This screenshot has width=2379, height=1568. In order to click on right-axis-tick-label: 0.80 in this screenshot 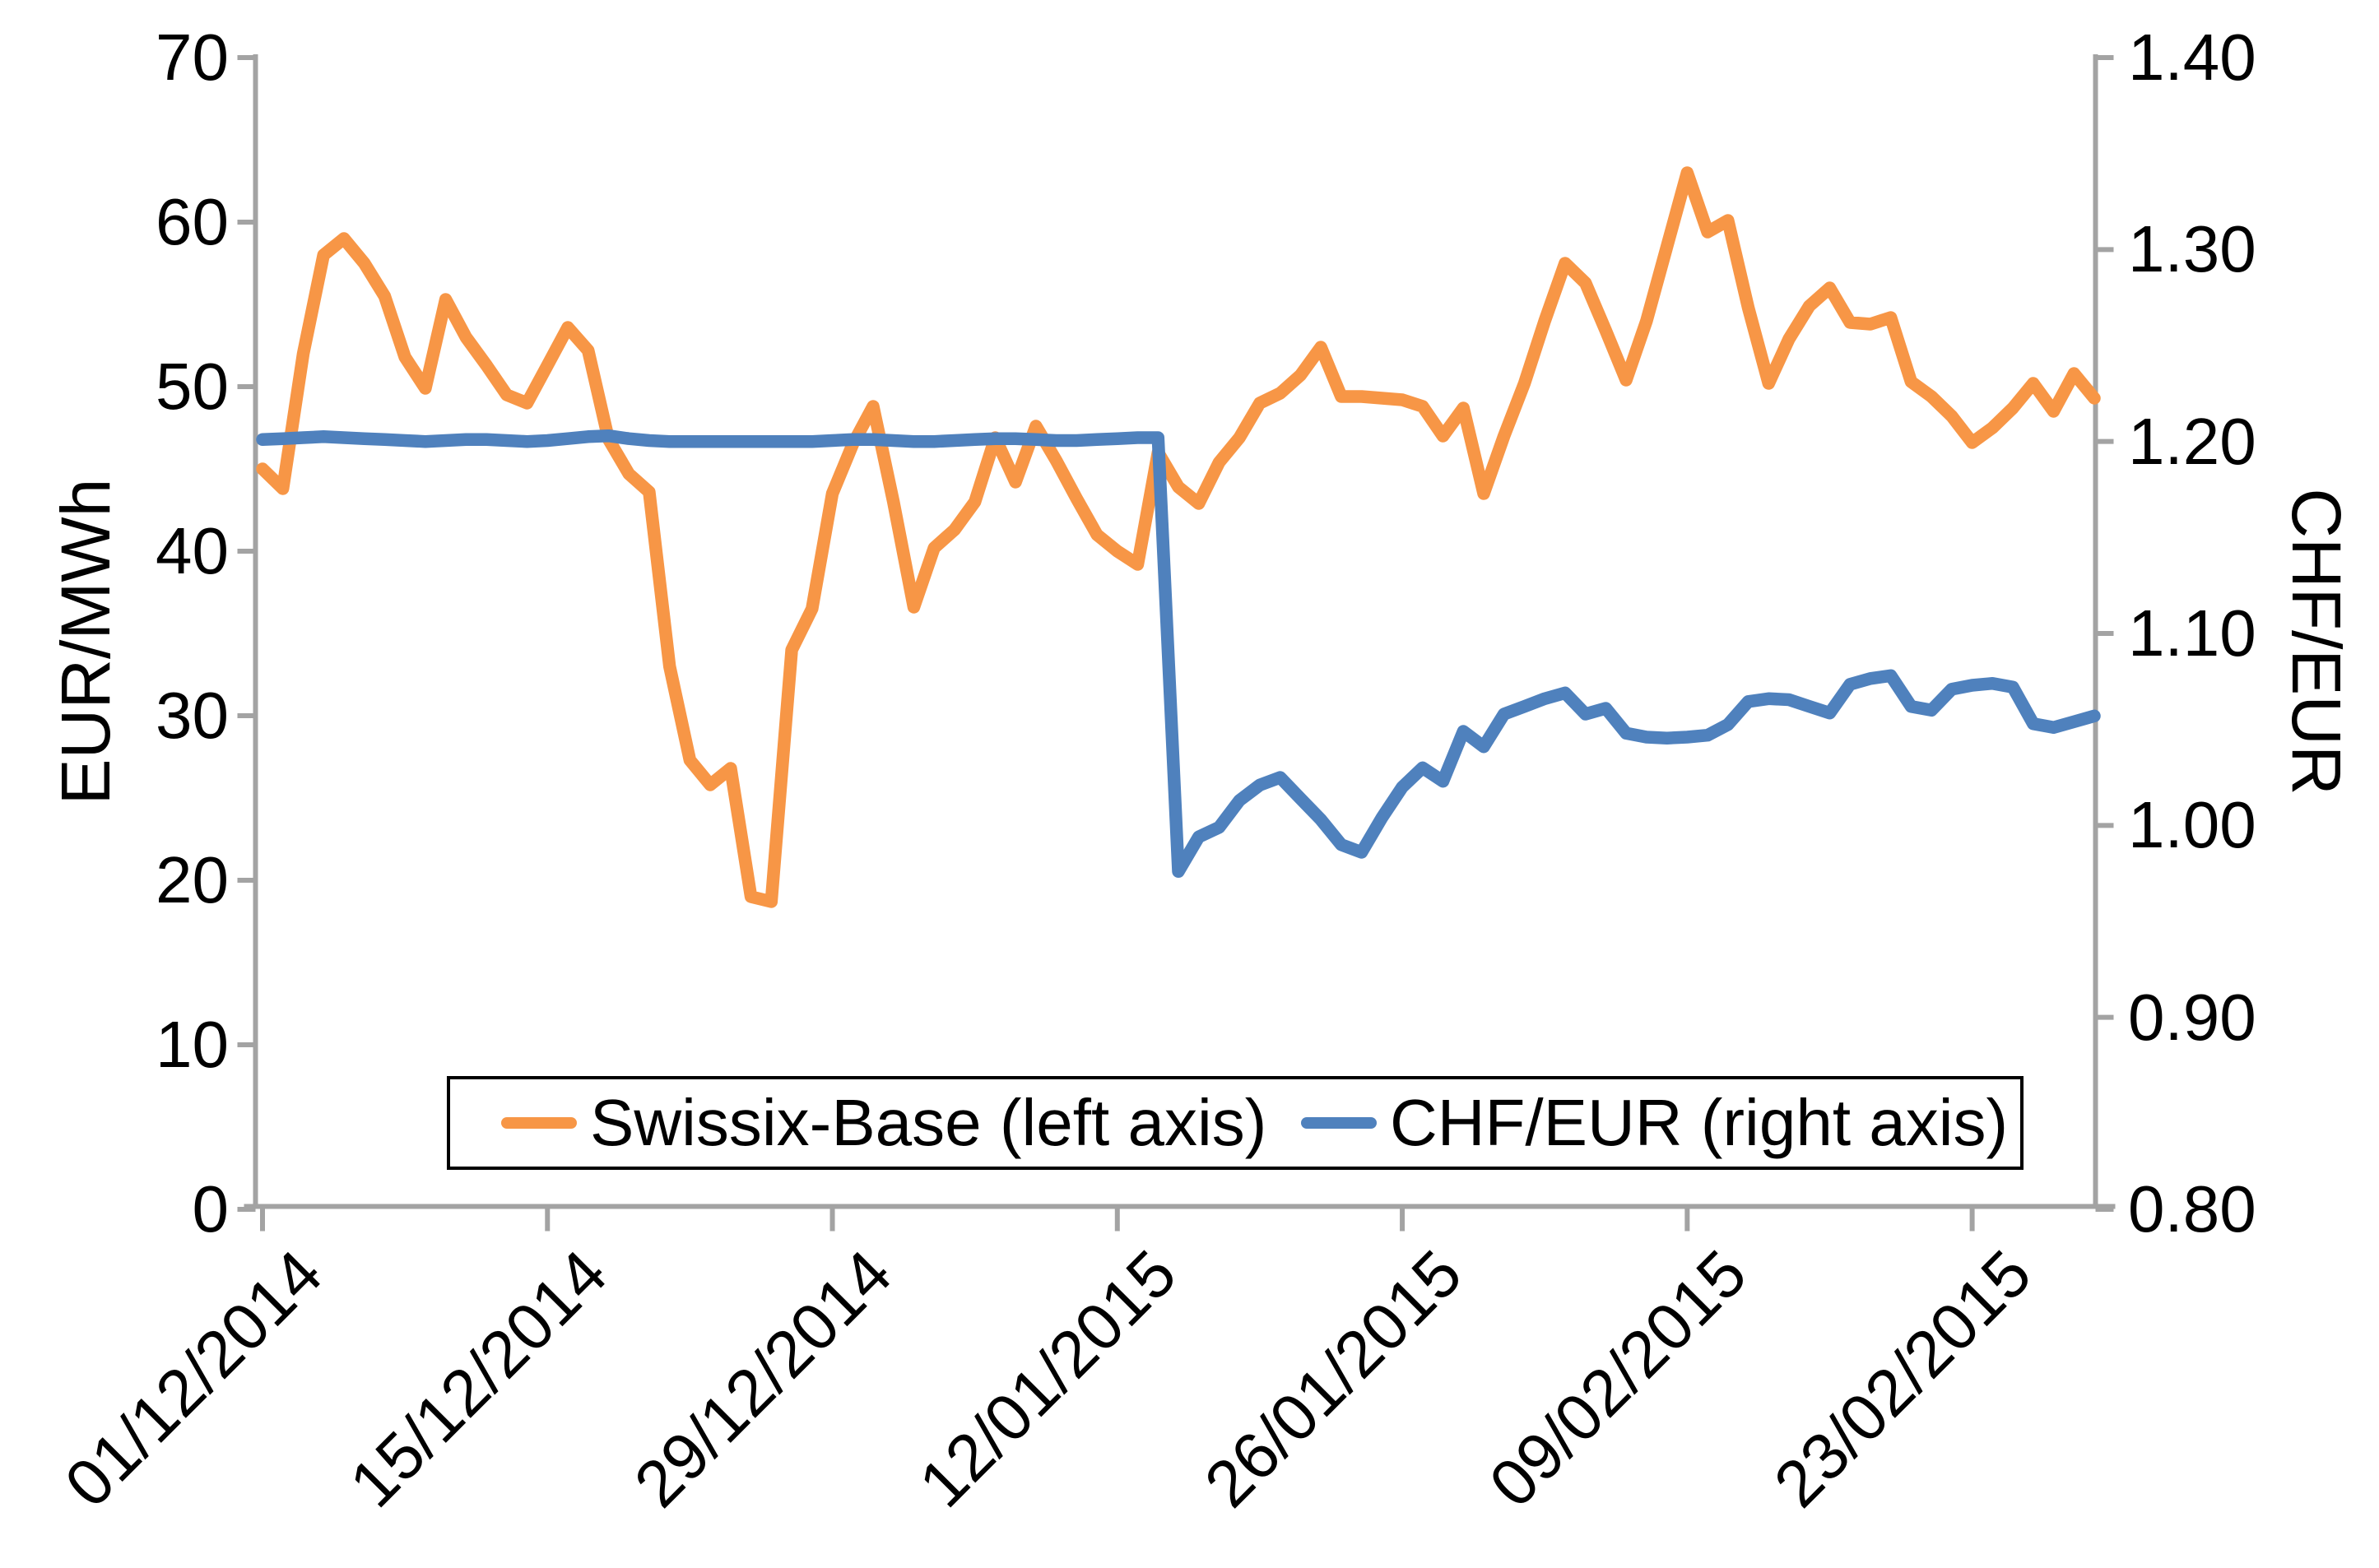, I will do `click(2192, 1209)`.